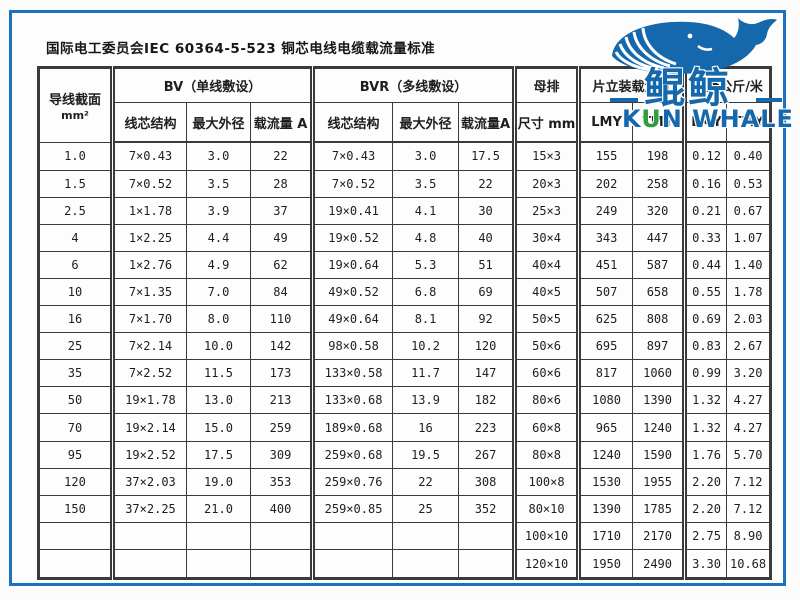  What do you see at coordinates (749, 156) in the screenshot?
I see `table-cell: 0.40` at bounding box center [749, 156].